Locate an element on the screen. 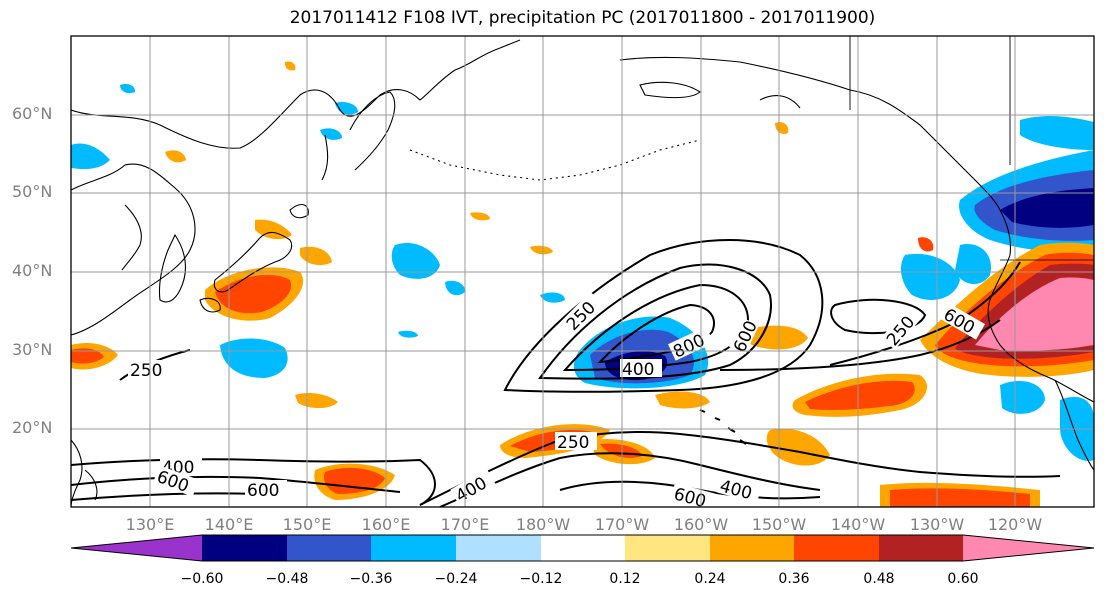  lon-label-140w: 140°W is located at coordinates (858, 524).